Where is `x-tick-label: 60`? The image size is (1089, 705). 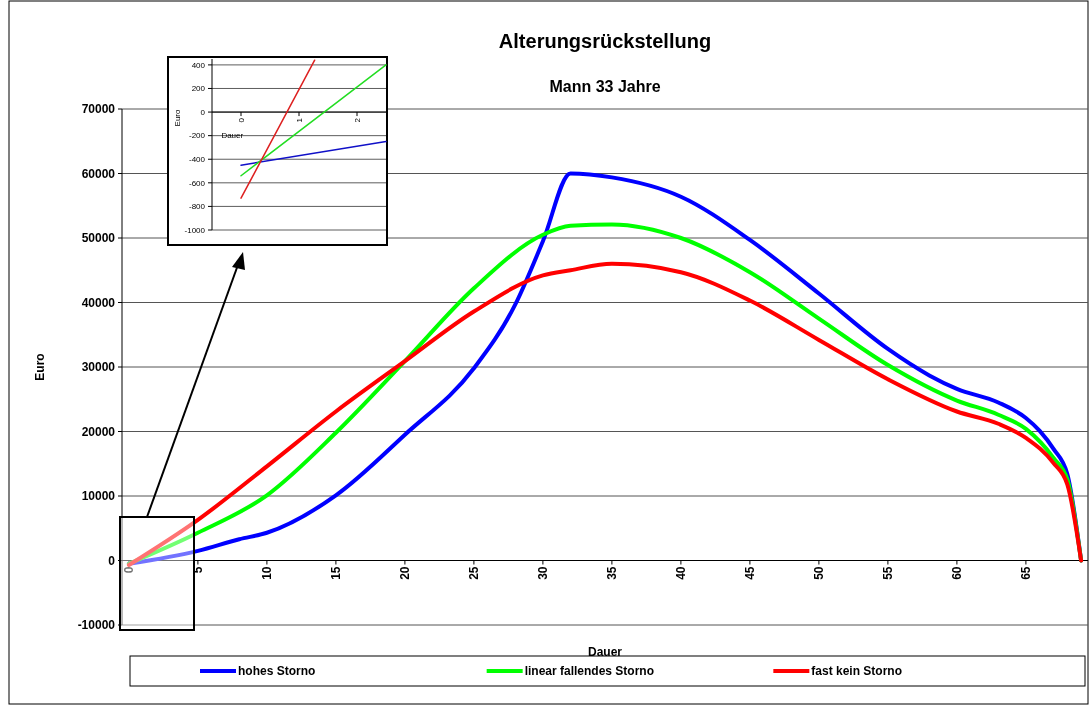 x-tick-label: 60 is located at coordinates (957, 573).